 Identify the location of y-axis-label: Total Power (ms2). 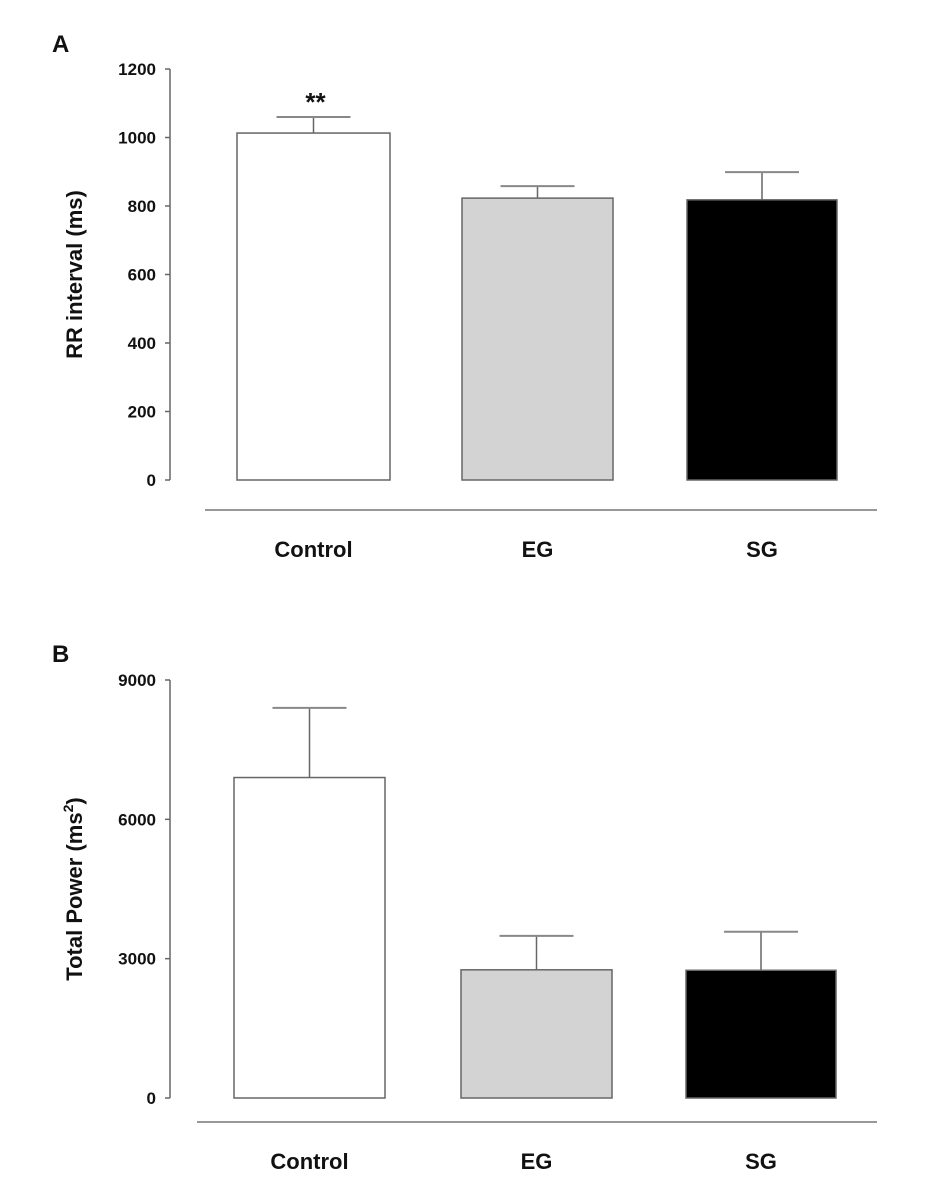
(73, 888).